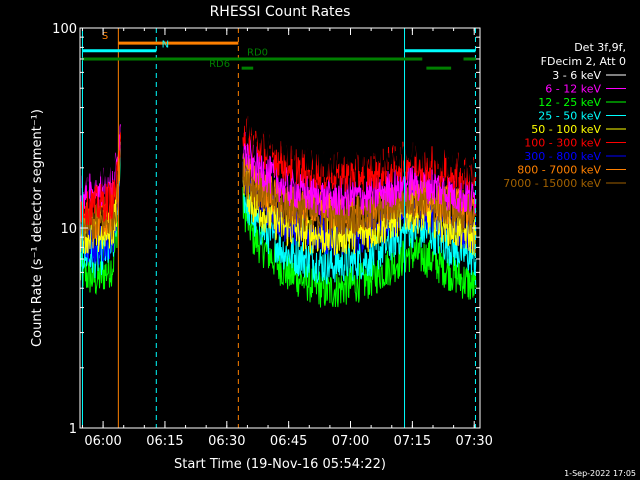 Image resolution: width=640 pixels, height=480 pixels. What do you see at coordinates (64, 29) in the screenshot?
I see `y-tick-label: 100` at bounding box center [64, 29].